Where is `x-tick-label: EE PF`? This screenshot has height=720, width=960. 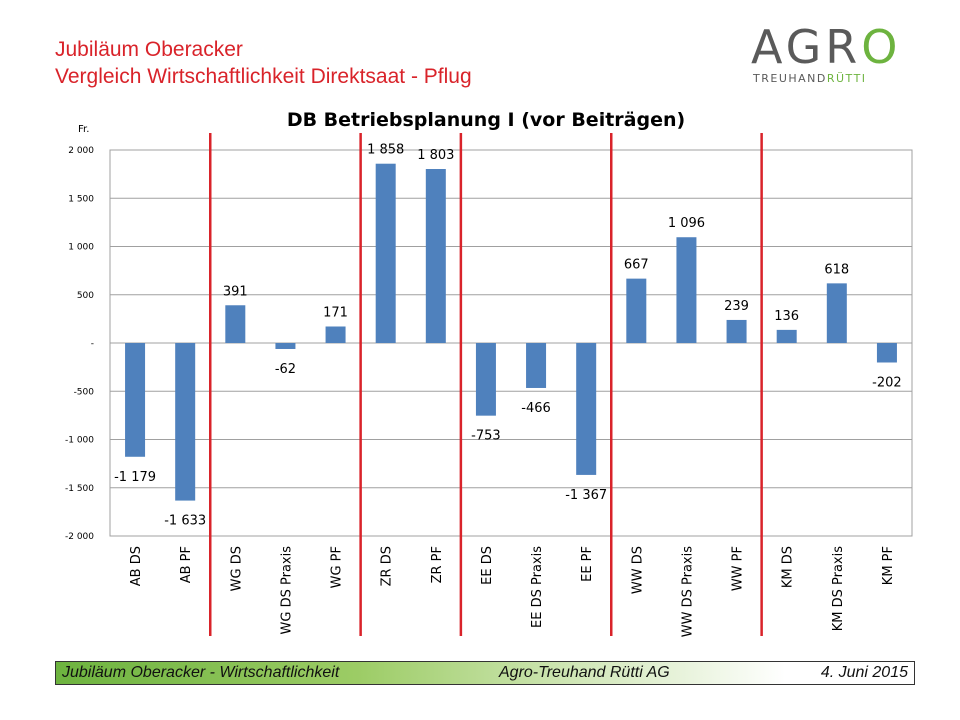 x-tick-label: EE PF is located at coordinates (587, 564).